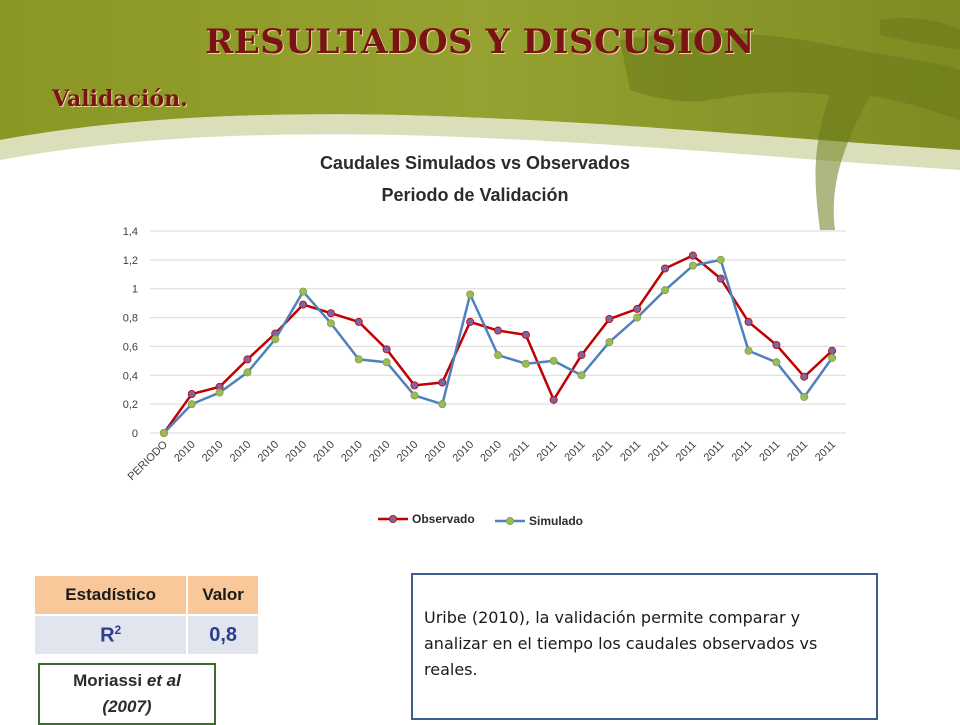 Image resolution: width=960 pixels, height=725 pixels. What do you see at coordinates (120, 99) in the screenshot?
I see `section-subtitle: Validación.` at bounding box center [120, 99].